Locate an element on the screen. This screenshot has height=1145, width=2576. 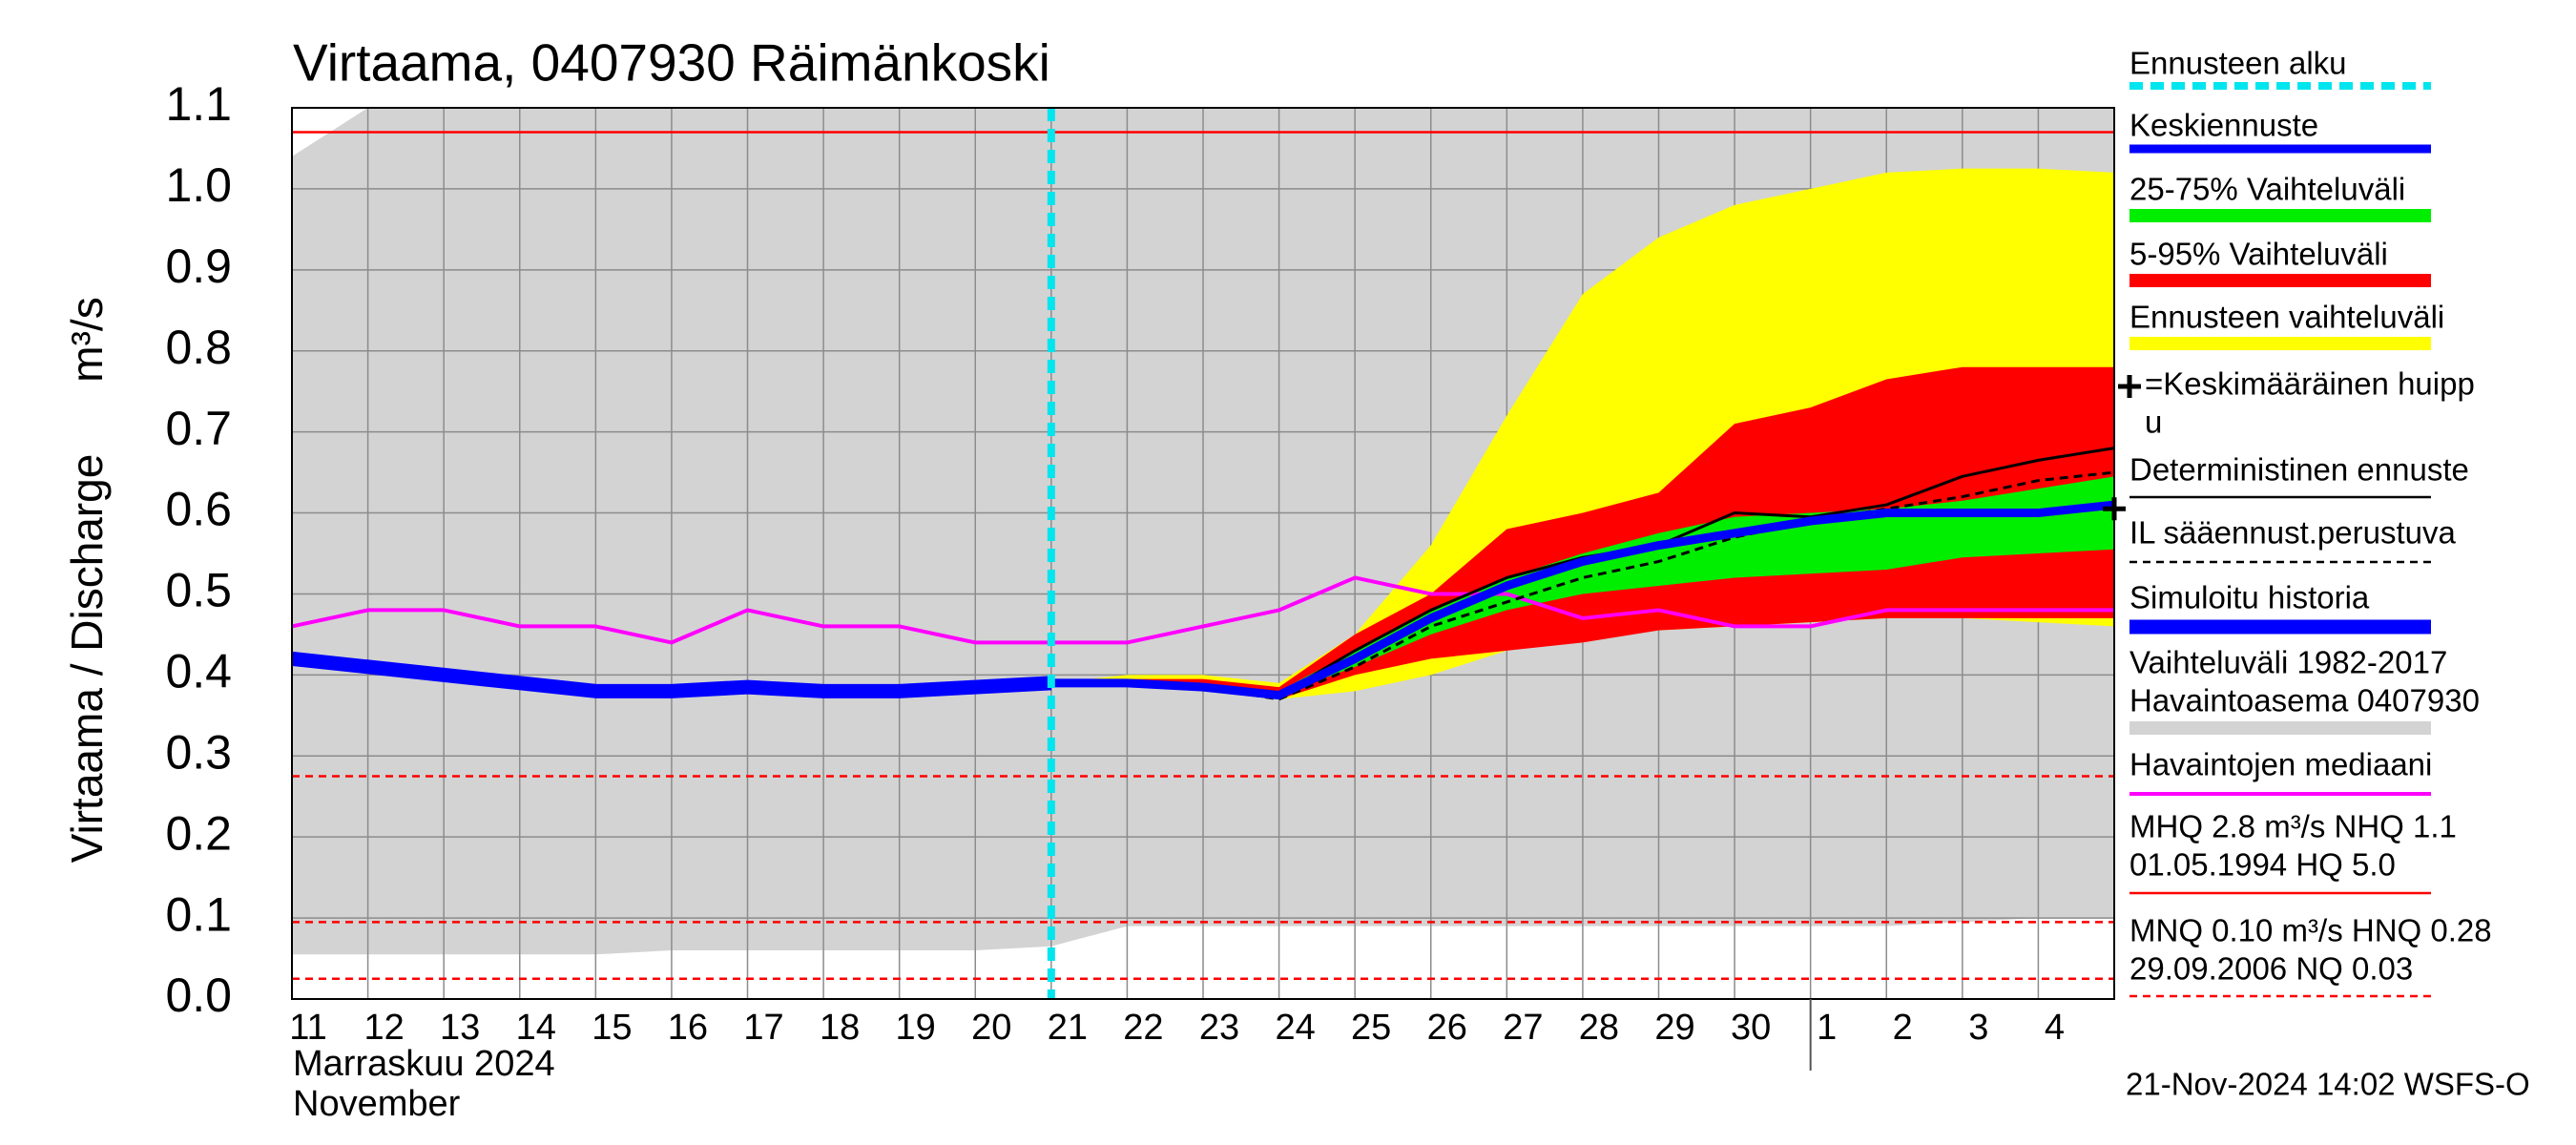
x-tick-label: 18 is located at coordinates (840, 1028).